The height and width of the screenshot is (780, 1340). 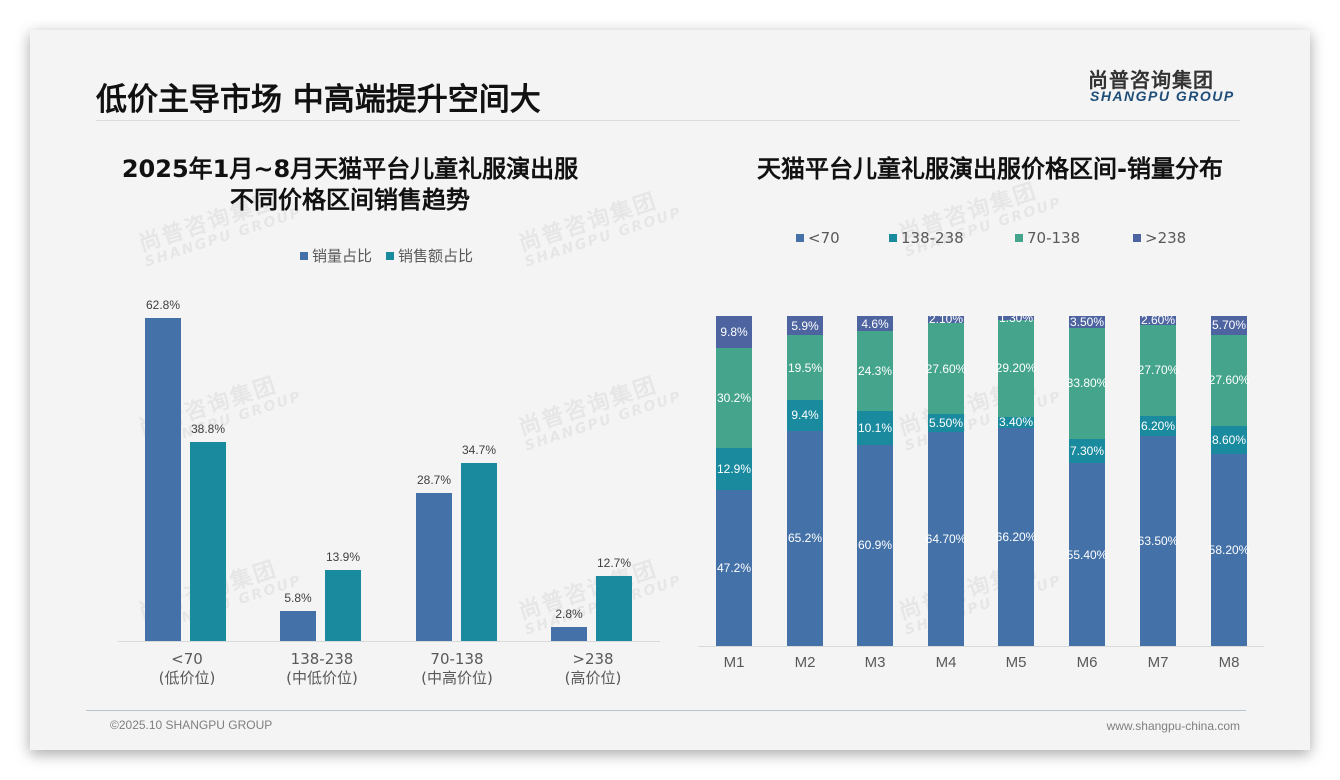 What do you see at coordinates (191, 725) in the screenshot?
I see `footer-copyright: ©2025.10 SHANGPU GROUP` at bounding box center [191, 725].